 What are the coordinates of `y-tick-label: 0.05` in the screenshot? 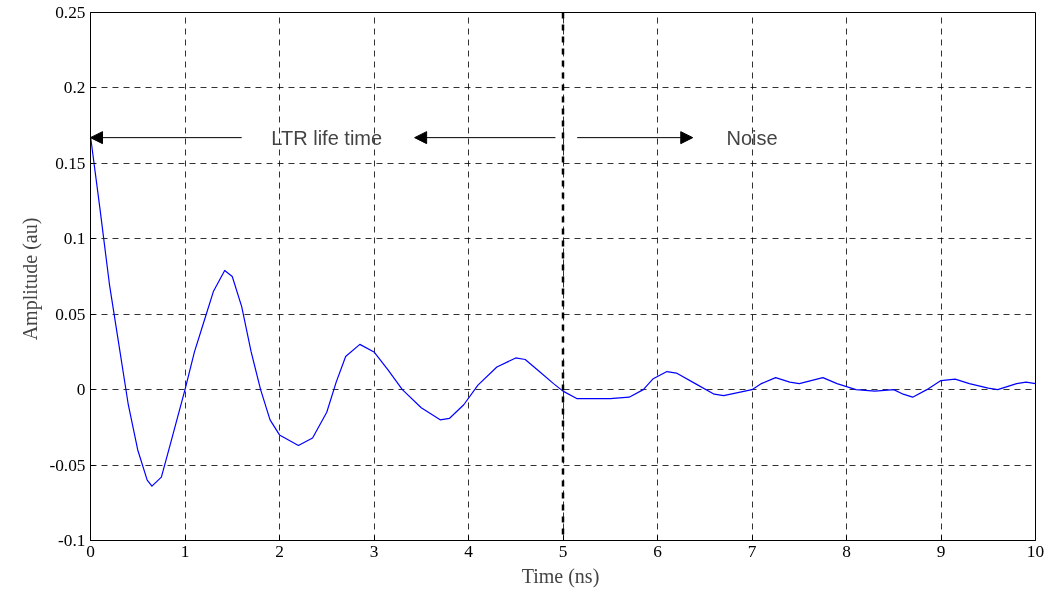 It's located at (70, 314).